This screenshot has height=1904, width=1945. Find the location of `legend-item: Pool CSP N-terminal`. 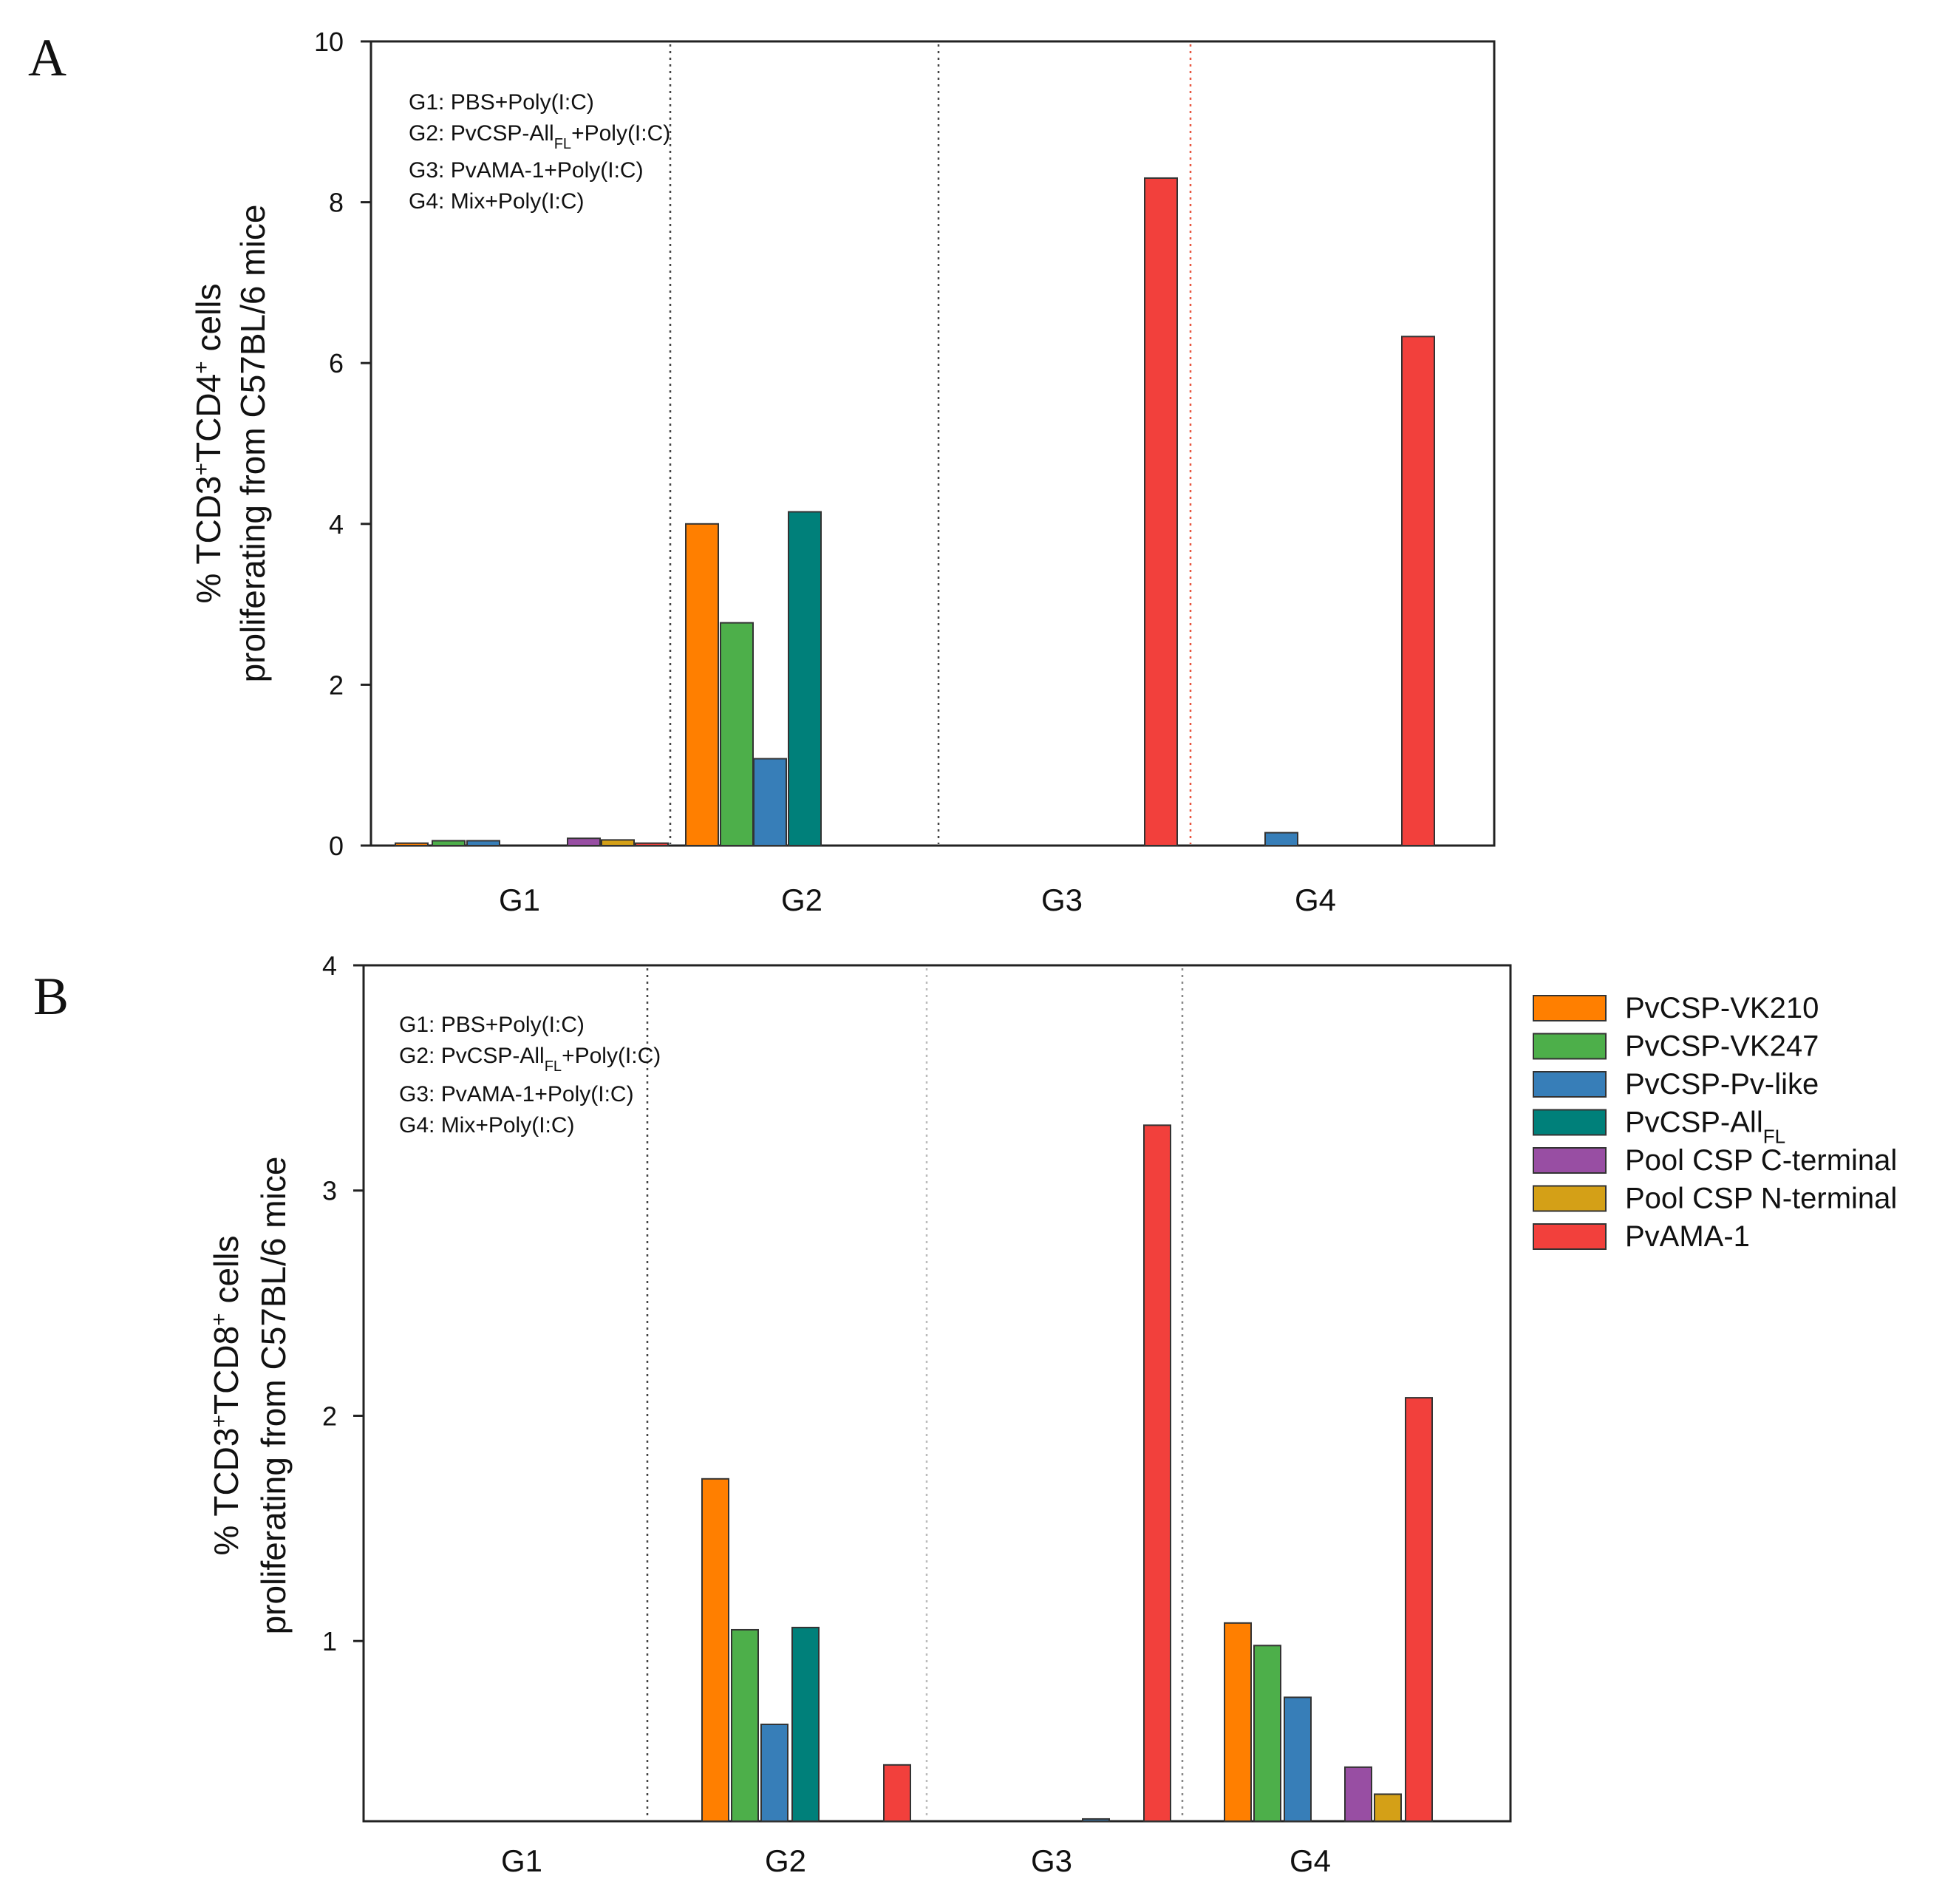

legend-item: Pool CSP N-terminal is located at coordinates (1715, 1199).